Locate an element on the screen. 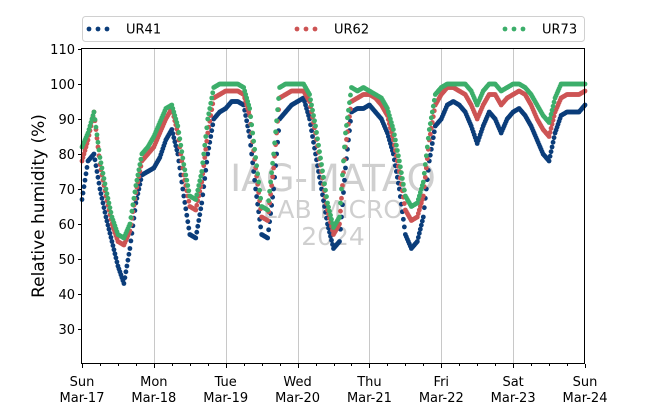 The image size is (650, 409). legend-item-ur62: UR62 is located at coordinates (331, 30).